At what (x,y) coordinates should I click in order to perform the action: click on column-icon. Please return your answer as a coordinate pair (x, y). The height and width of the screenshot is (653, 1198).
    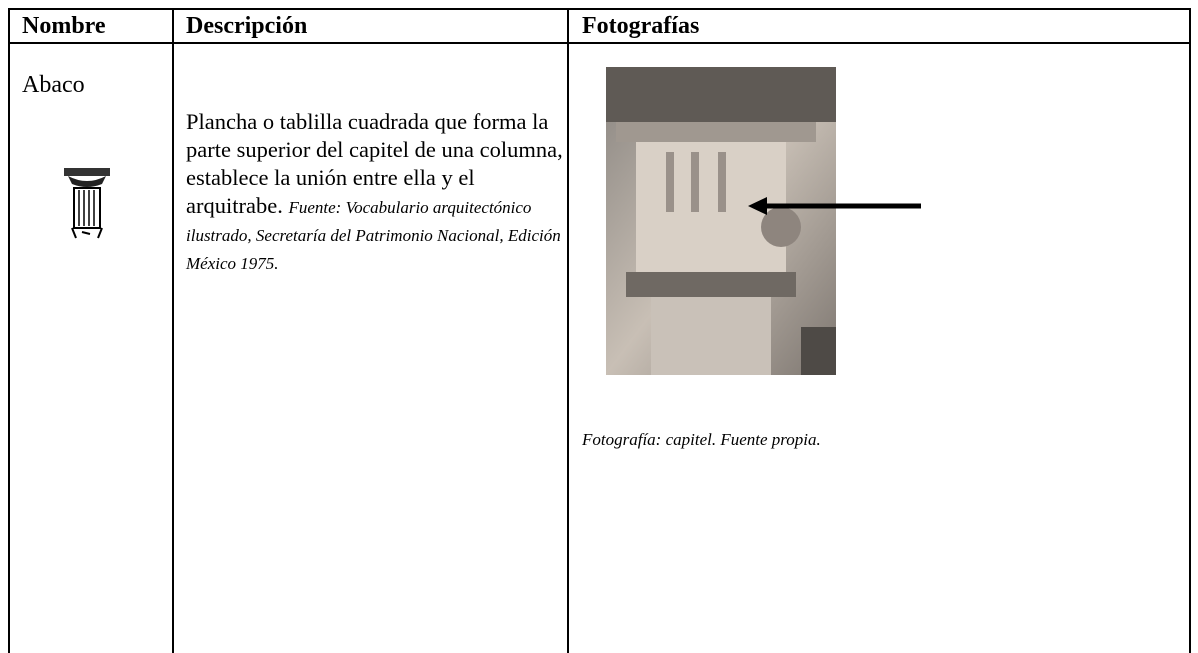
    Looking at the image, I should click on (87, 203).